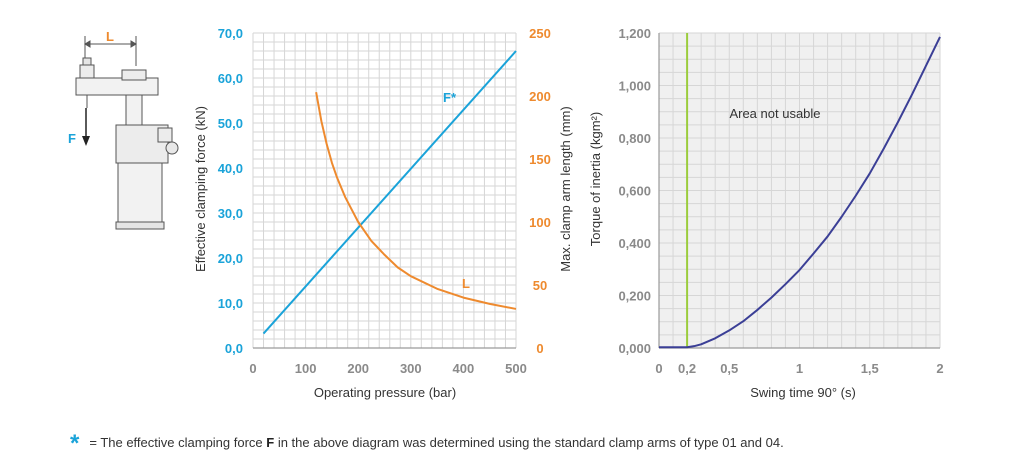 Image resolution: width=1024 pixels, height=459 pixels. What do you see at coordinates (127, 133) in the screenshot?
I see `clamp-illustration` at bounding box center [127, 133].